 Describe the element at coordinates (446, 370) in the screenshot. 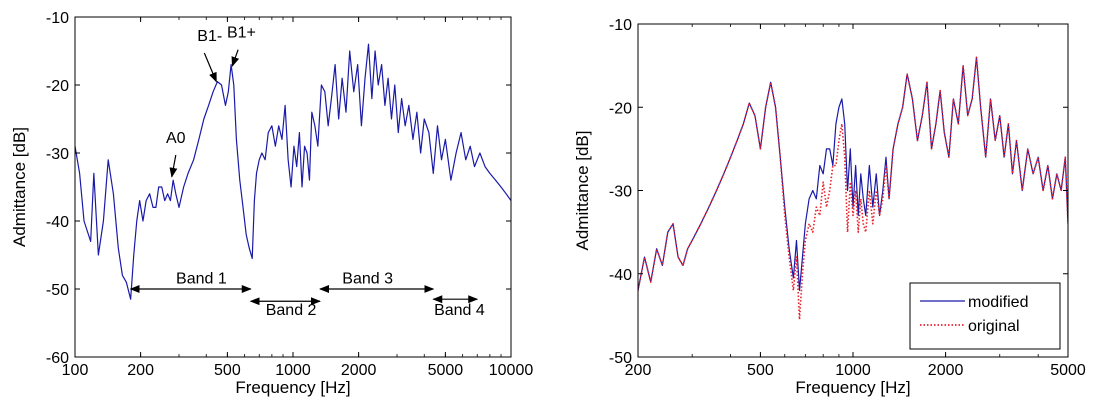

I see `left-chart-xtick-label: 5000` at that location.